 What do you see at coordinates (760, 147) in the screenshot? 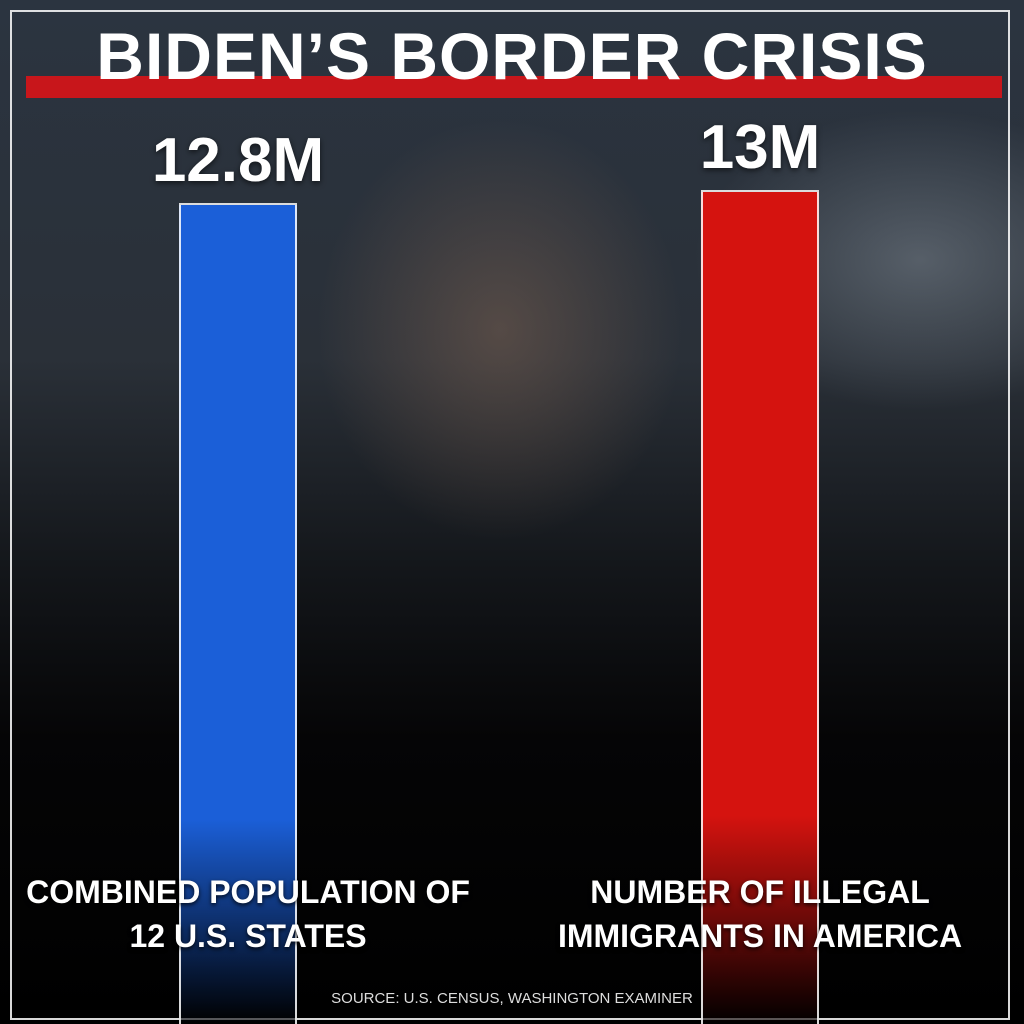
I see `value-label: 13M` at bounding box center [760, 147].